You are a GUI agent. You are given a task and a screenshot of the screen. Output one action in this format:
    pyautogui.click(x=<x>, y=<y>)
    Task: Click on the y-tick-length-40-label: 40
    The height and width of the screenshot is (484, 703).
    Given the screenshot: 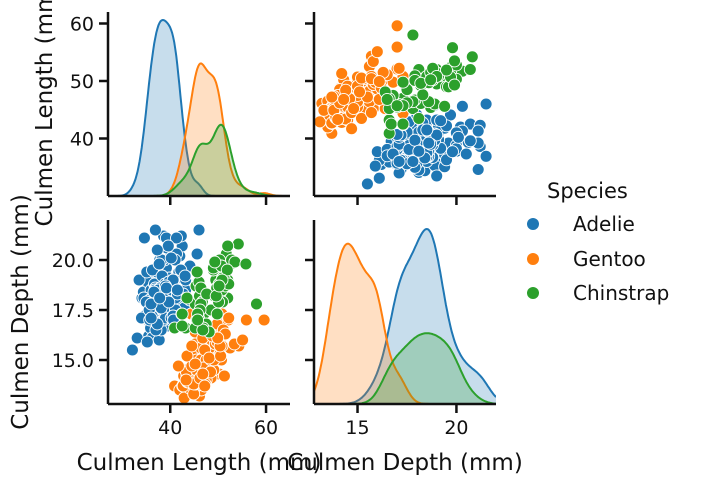 What is the action you would take?
    pyautogui.click(x=82, y=140)
    